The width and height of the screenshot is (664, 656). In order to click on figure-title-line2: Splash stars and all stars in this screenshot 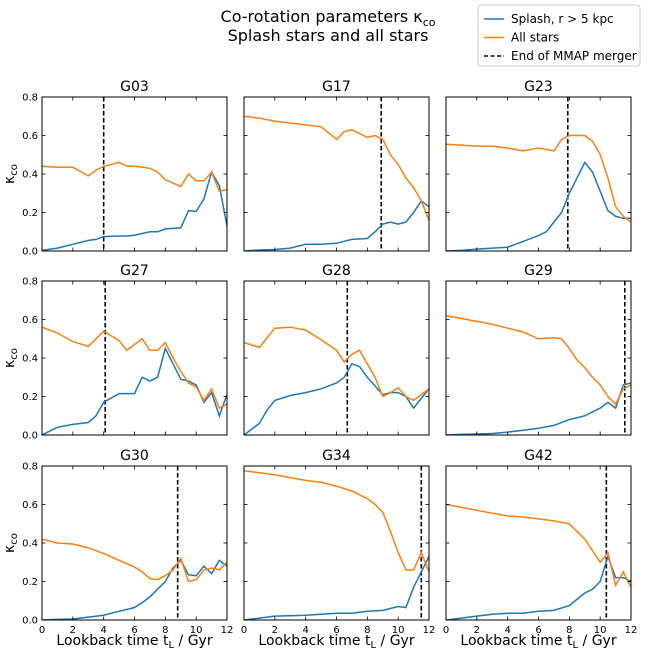, I will do `click(328, 35)`.